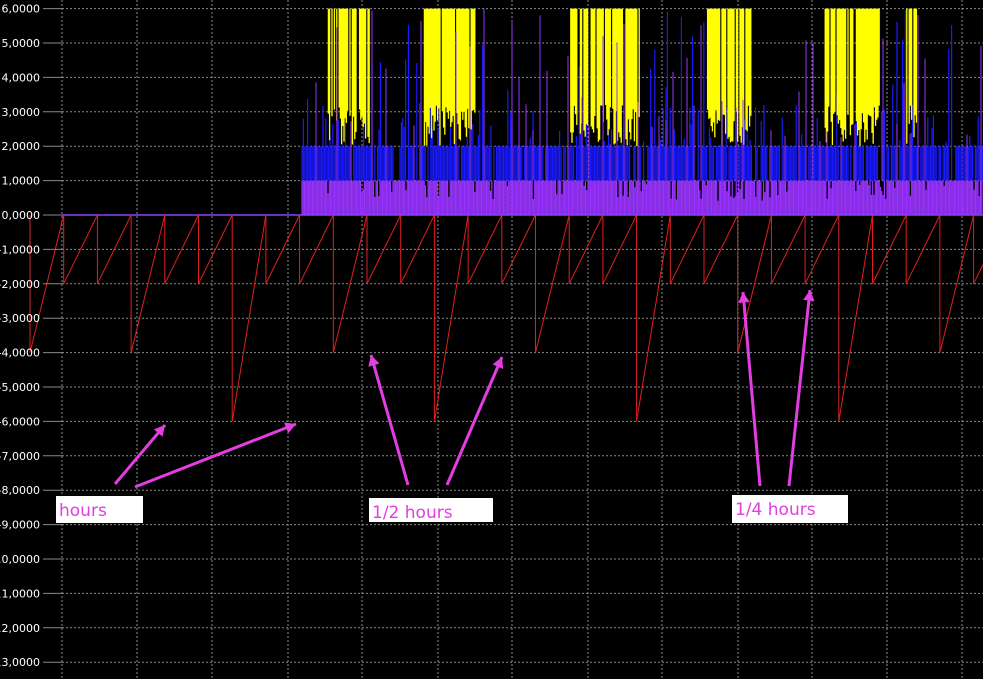  I want to click on y-tick-label: 1,0000, so click(21, 181).